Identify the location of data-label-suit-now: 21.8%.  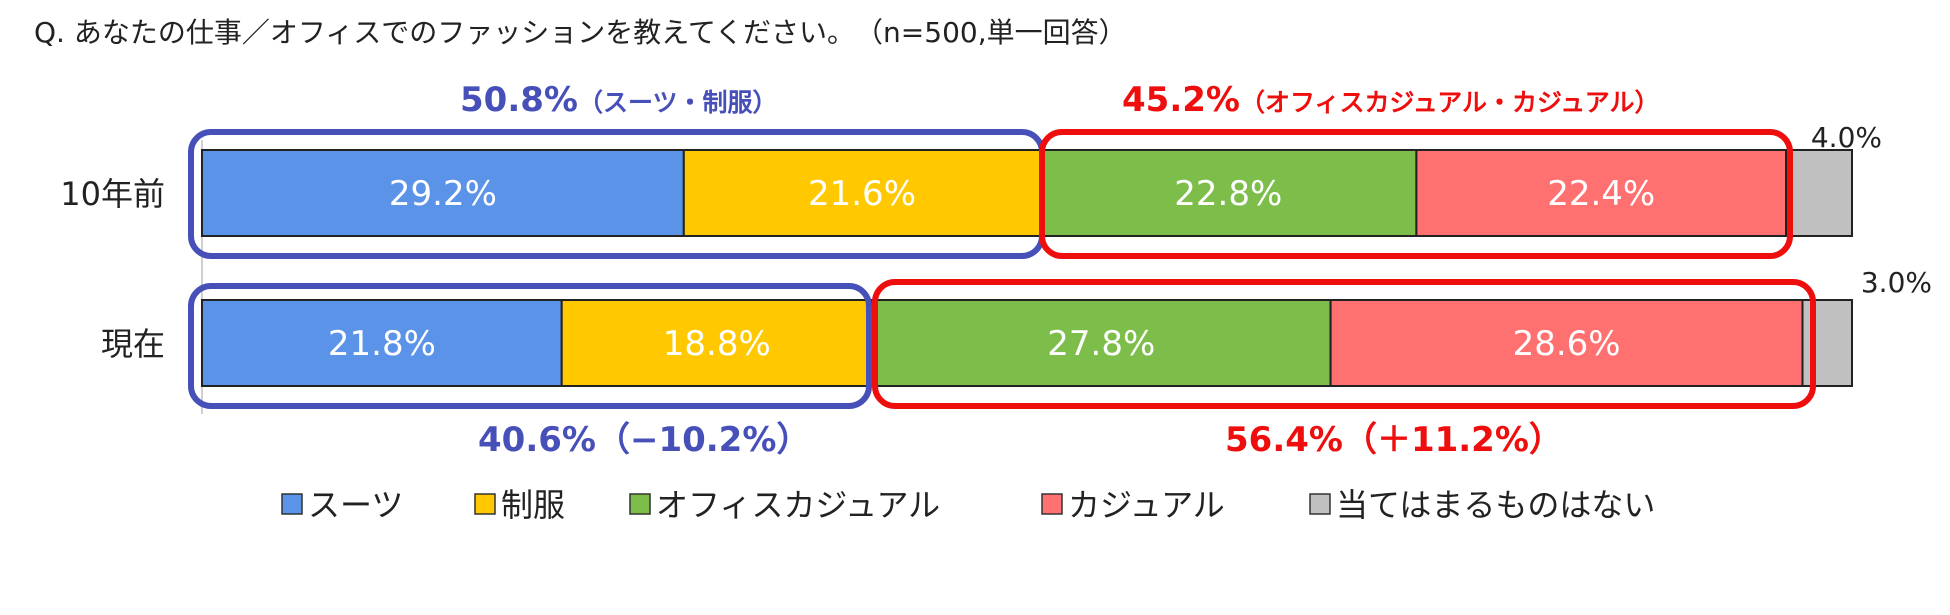
(382, 344).